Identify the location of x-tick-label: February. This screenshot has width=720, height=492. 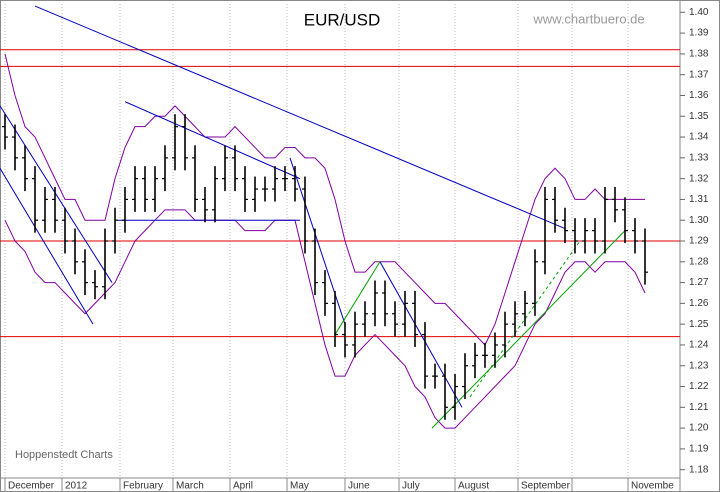
(143, 486).